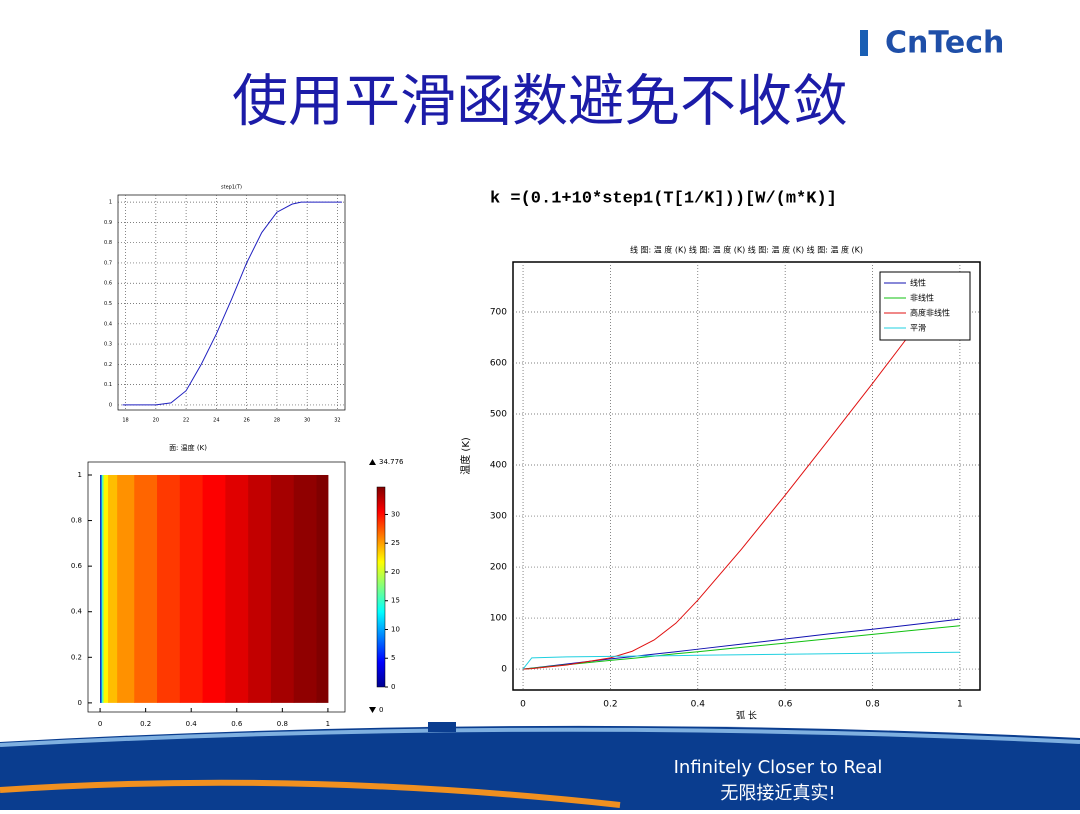  Describe the element at coordinates (925, 306) in the screenshot. I see `legend-box` at that location.